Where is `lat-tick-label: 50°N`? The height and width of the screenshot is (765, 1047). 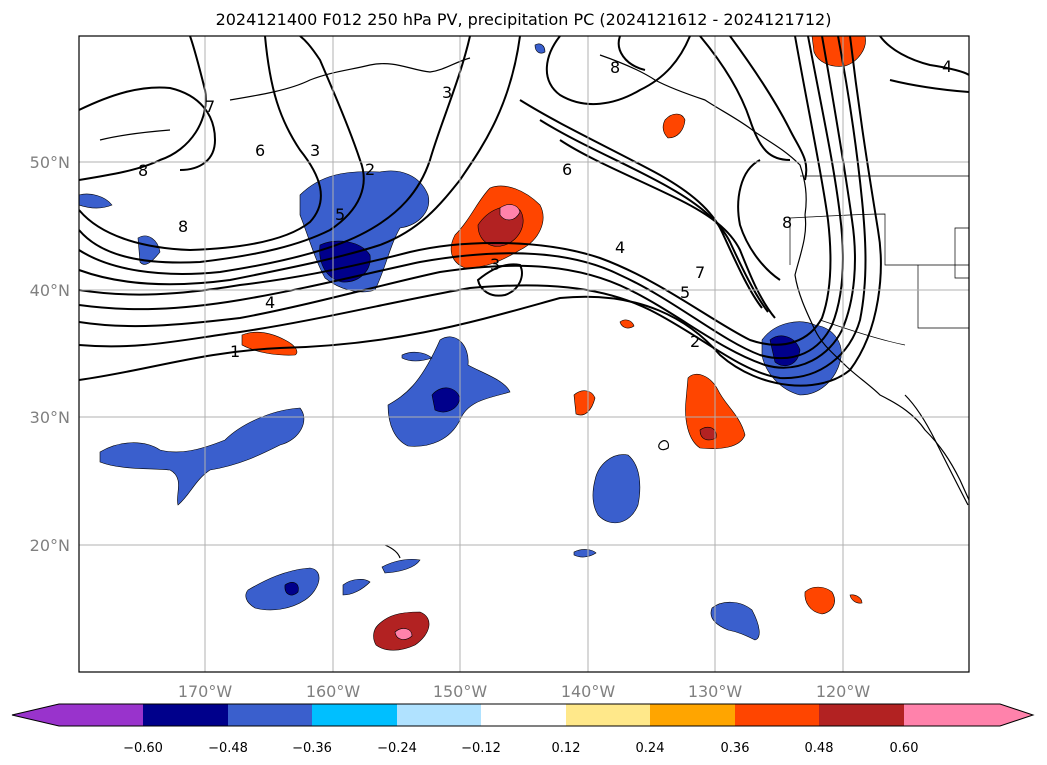 lat-tick-label: 50°N is located at coordinates (50, 162).